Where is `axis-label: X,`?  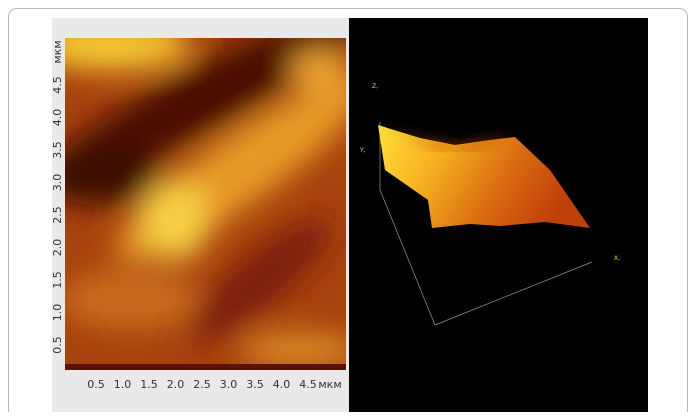 axis-label: X, is located at coordinates (617, 258).